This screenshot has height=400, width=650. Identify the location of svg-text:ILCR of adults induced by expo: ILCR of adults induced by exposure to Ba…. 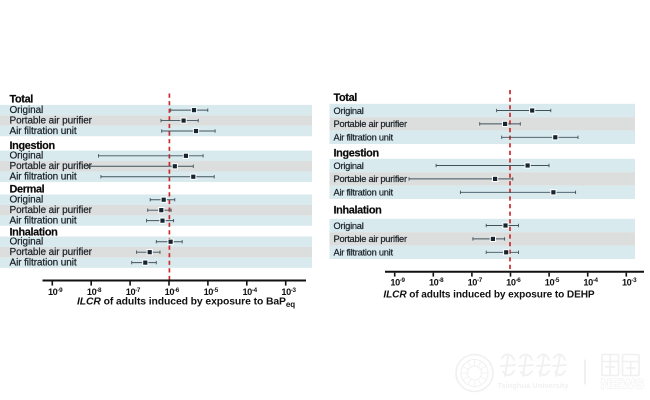
(186, 303).